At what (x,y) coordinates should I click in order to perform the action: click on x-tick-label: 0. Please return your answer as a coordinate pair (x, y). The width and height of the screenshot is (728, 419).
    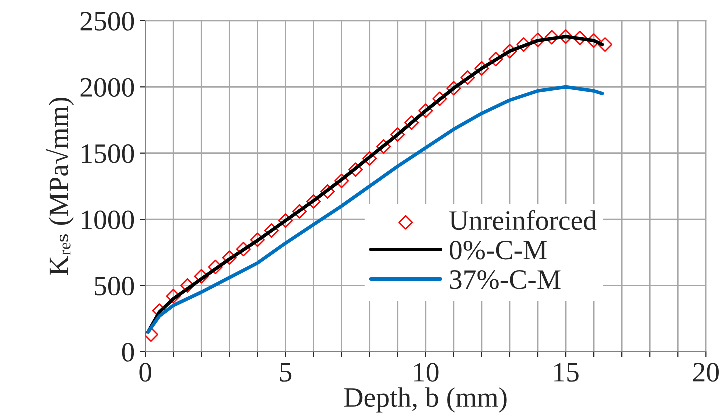
    Looking at the image, I should click on (146, 372).